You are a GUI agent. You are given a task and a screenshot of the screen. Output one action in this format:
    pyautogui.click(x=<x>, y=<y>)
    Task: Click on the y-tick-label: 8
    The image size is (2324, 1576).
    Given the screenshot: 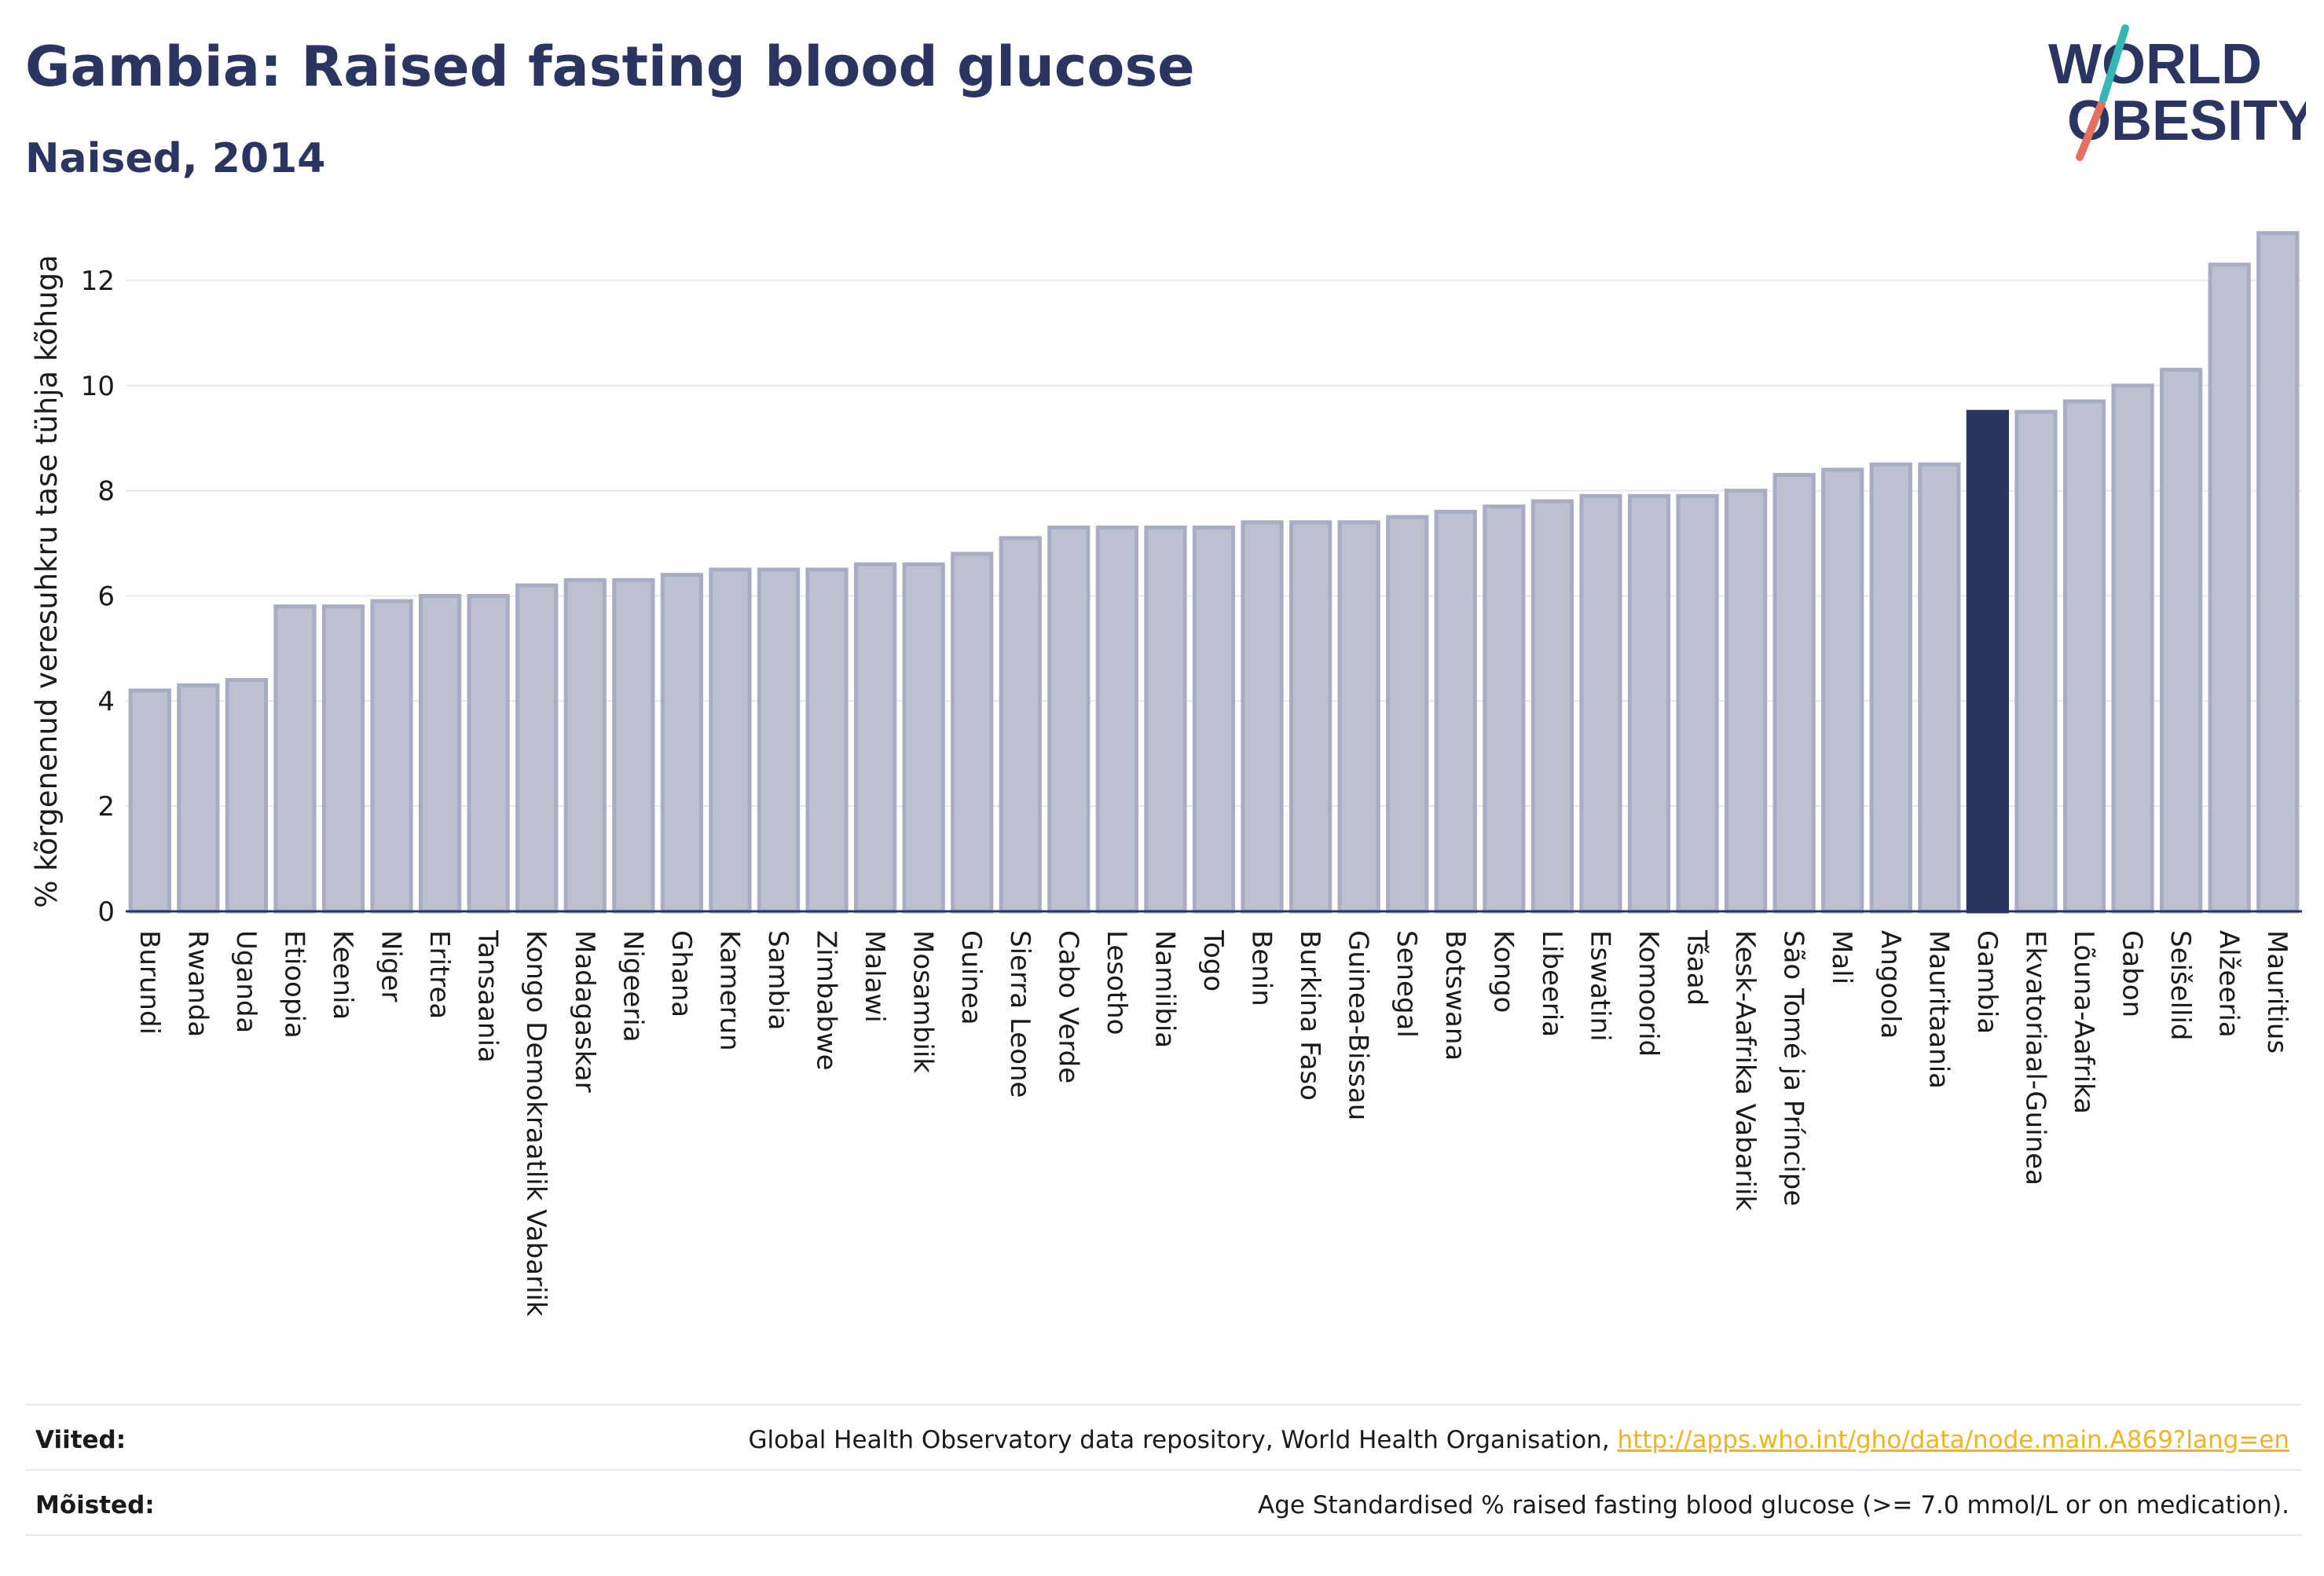 What is the action you would take?
    pyautogui.click(x=106, y=492)
    